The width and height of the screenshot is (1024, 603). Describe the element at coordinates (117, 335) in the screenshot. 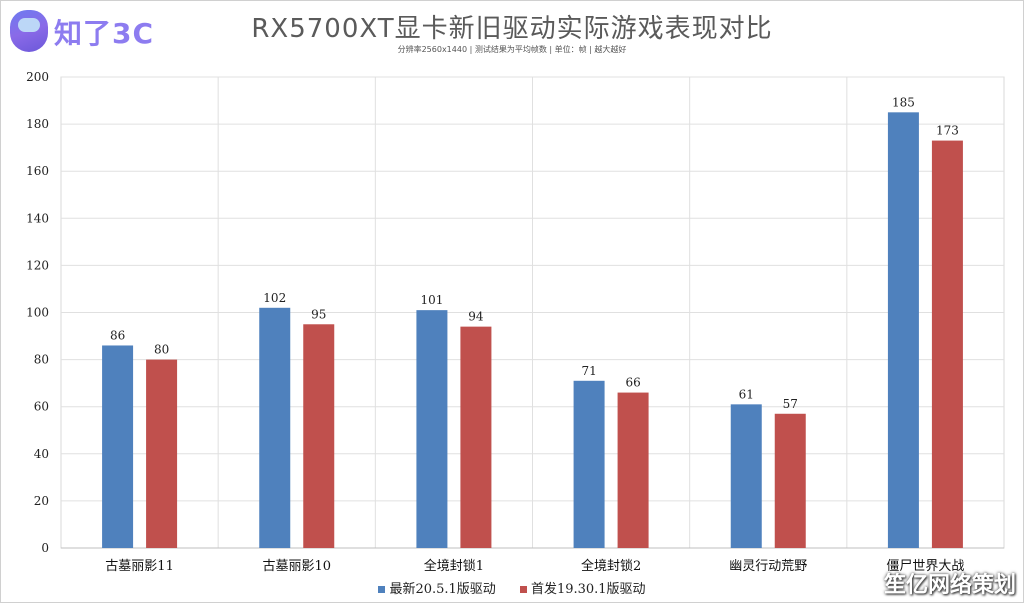

I see `data-label: 86` at that location.